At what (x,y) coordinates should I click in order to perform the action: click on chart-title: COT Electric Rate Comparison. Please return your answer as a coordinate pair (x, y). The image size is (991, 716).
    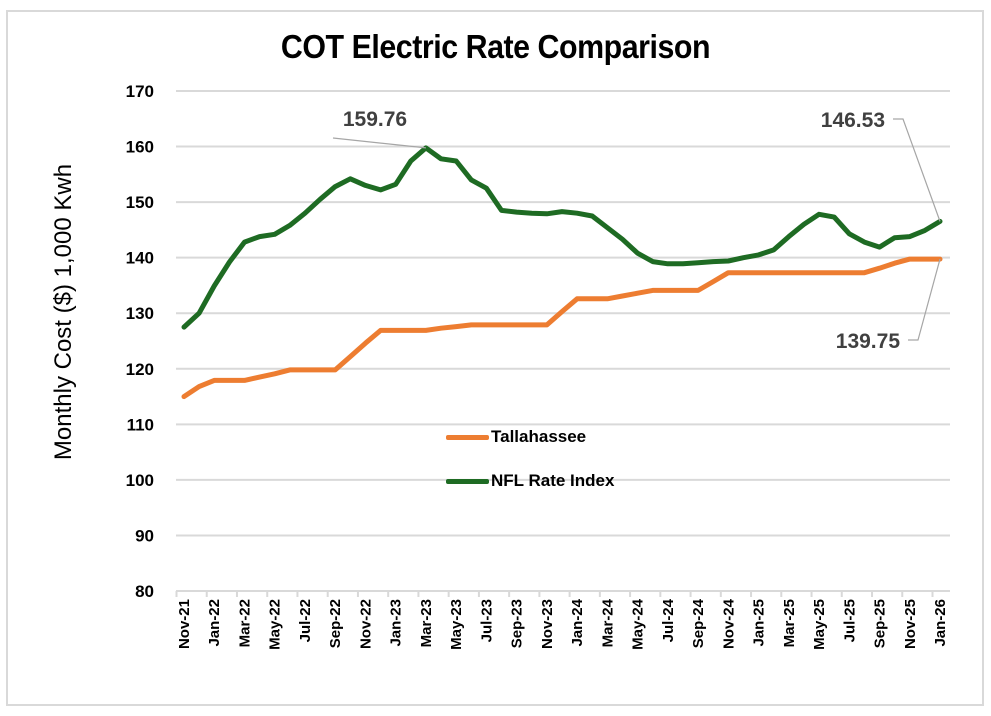
    Looking at the image, I should click on (495, 46).